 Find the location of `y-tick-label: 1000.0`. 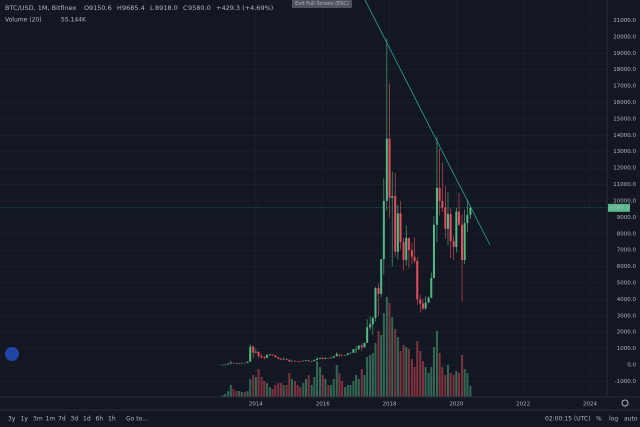

y-tick-label: 1000.0 is located at coordinates (627, 349).